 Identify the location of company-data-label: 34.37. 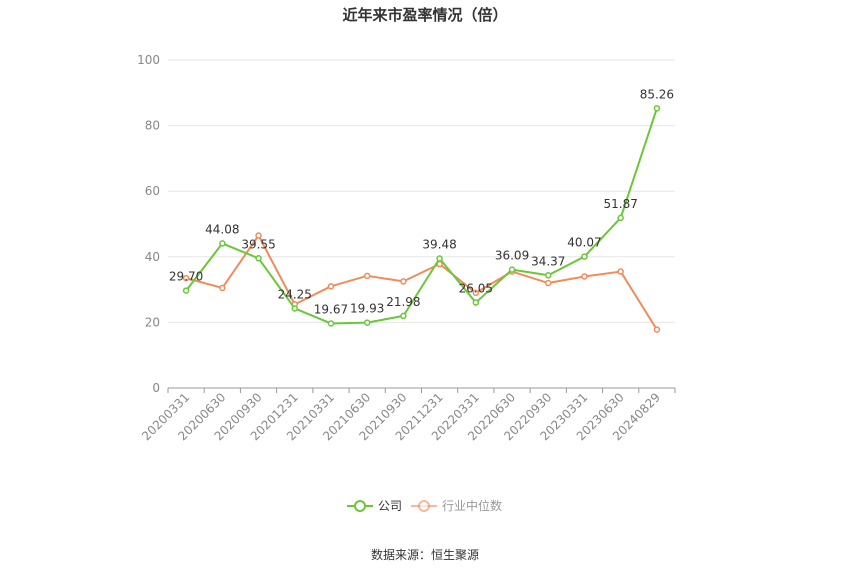
(548, 261).